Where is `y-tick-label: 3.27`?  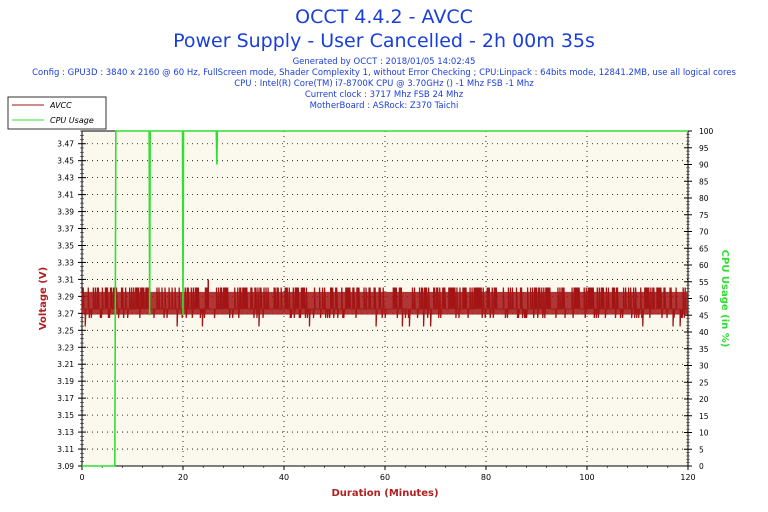
y-tick-label: 3.27 is located at coordinates (65, 313).